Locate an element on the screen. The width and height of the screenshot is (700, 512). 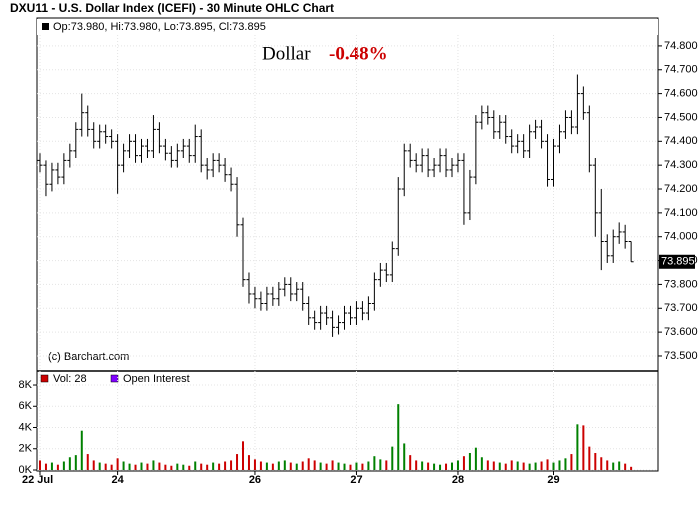
y-tick-label: 74.800 is located at coordinates (681, 46).